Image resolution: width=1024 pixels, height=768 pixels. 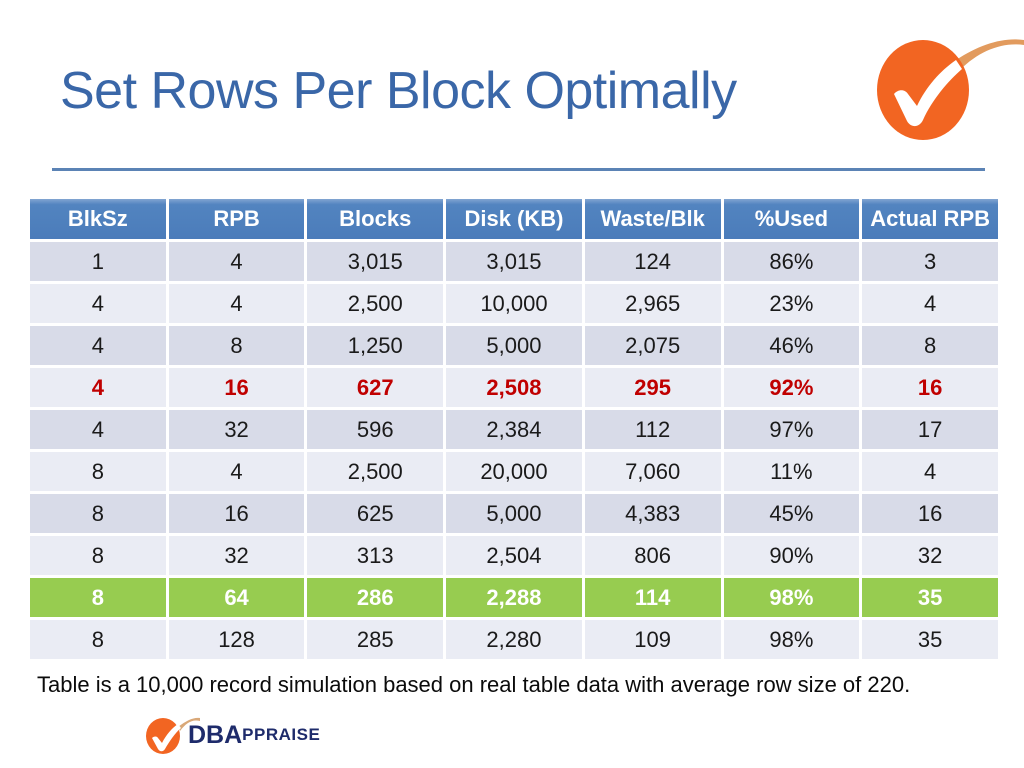 What do you see at coordinates (375, 513) in the screenshot?
I see `table-cell: 625` at bounding box center [375, 513].